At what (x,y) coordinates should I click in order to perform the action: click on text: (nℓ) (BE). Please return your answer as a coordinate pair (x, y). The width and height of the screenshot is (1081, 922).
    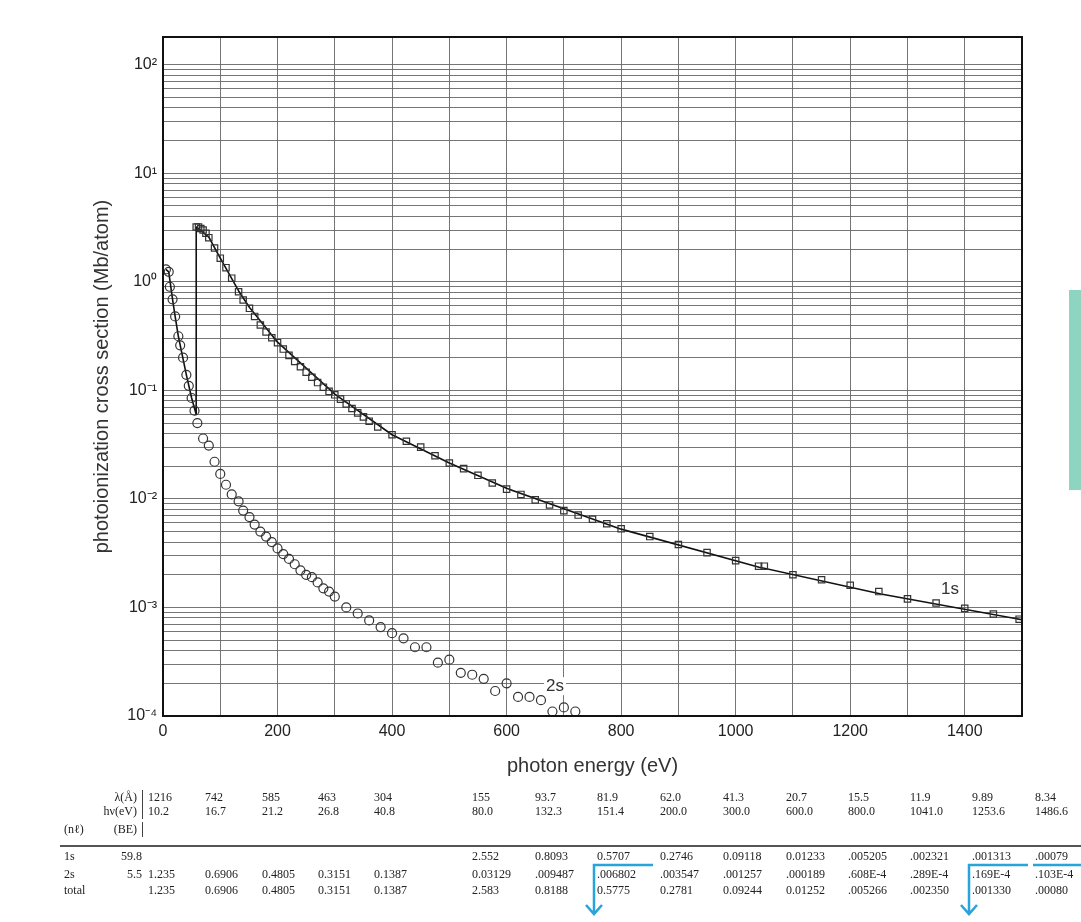
    Looking at the image, I should click on (100, 829).